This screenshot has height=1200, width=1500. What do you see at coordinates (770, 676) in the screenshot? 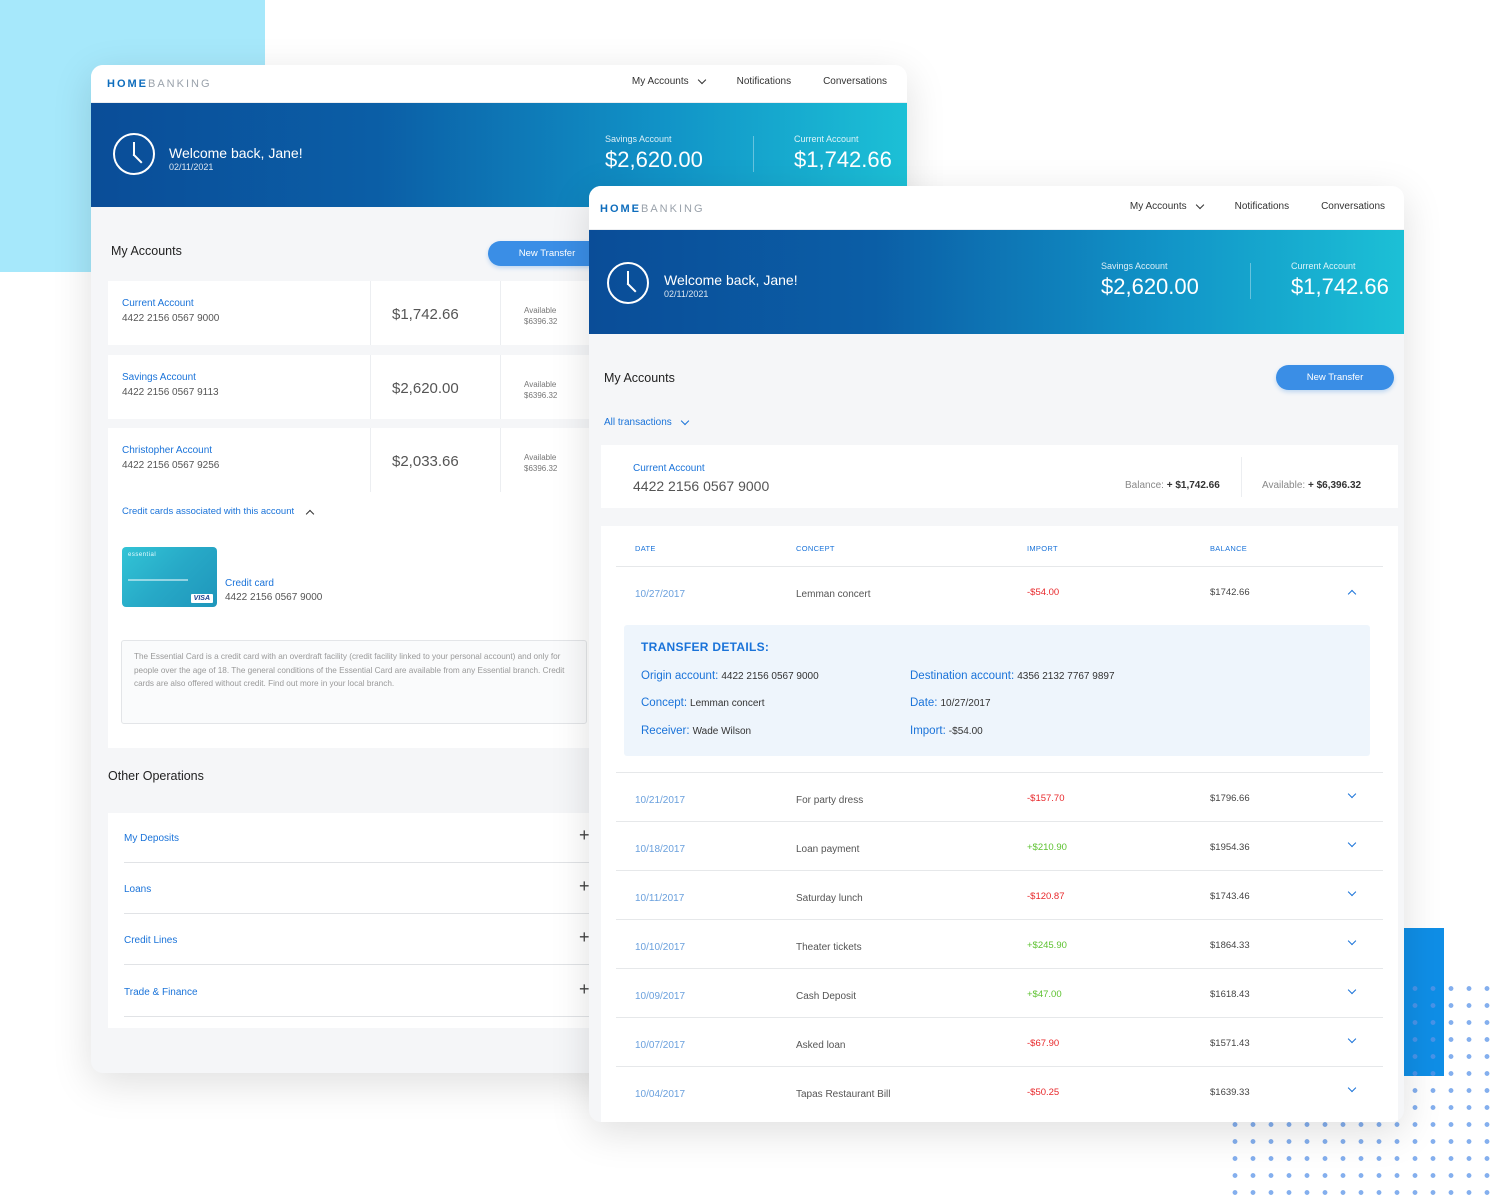
I see `detail-origin-value: 4422 2156 0567 9000` at bounding box center [770, 676].